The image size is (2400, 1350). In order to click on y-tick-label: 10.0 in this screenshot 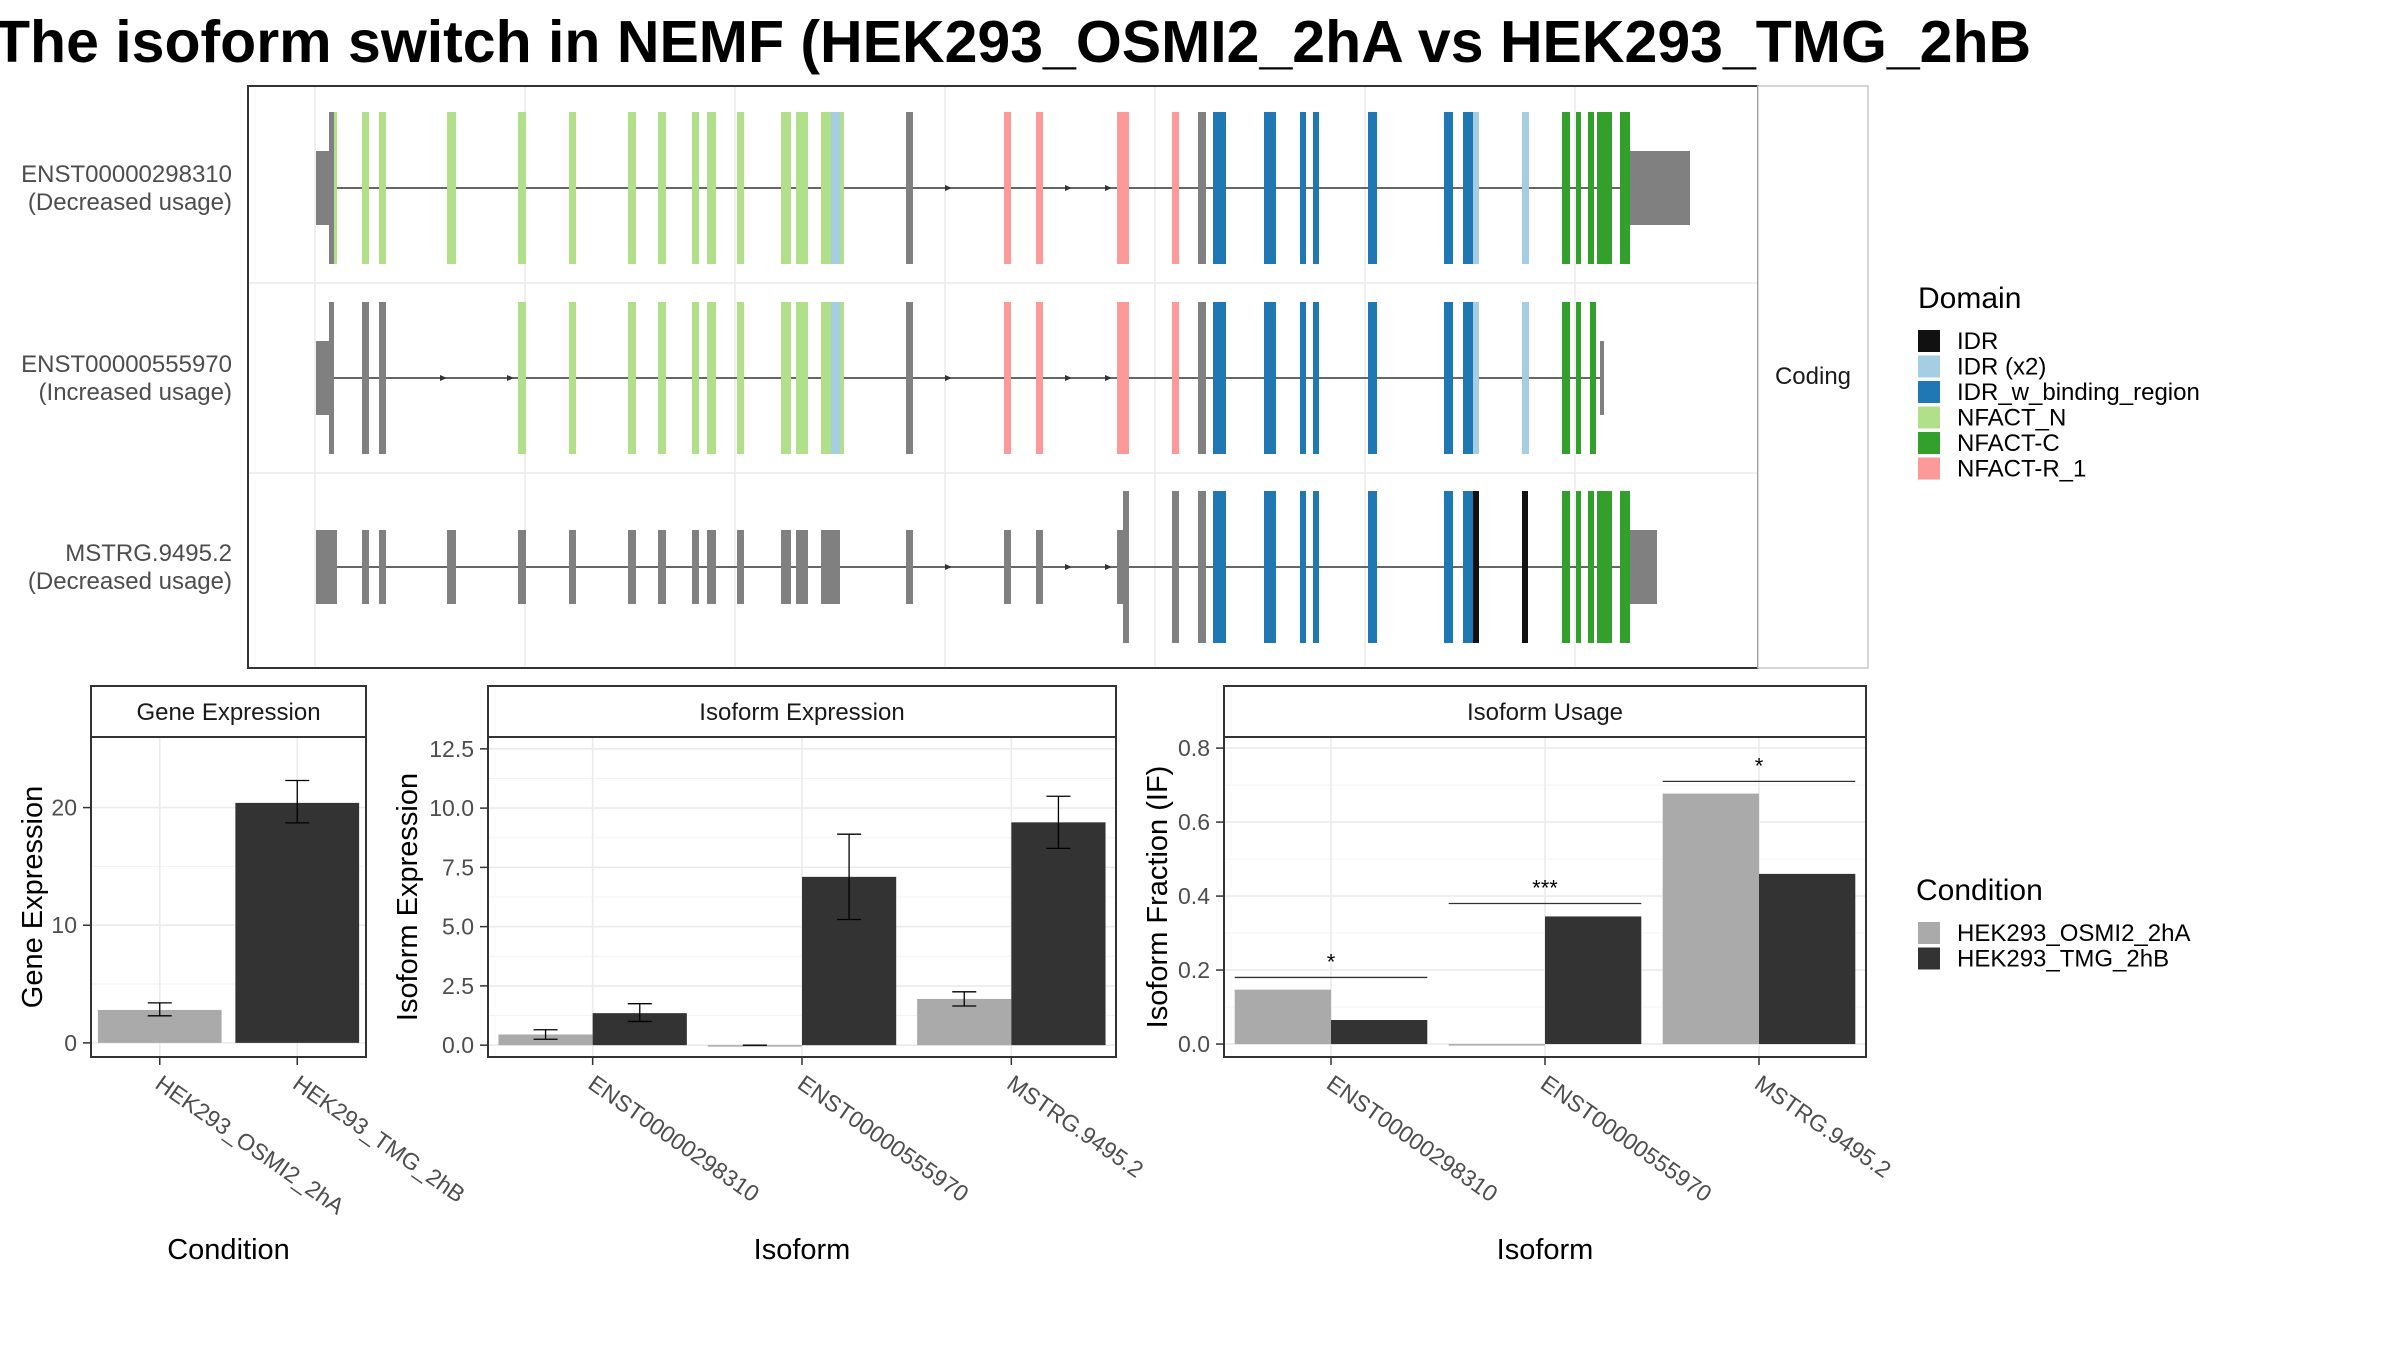, I will do `click(451, 808)`.